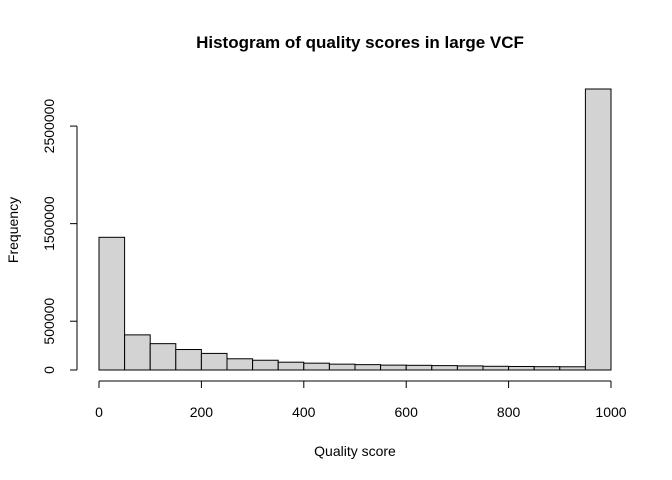  I want to click on x-axis-label: Quality score, so click(355, 451).